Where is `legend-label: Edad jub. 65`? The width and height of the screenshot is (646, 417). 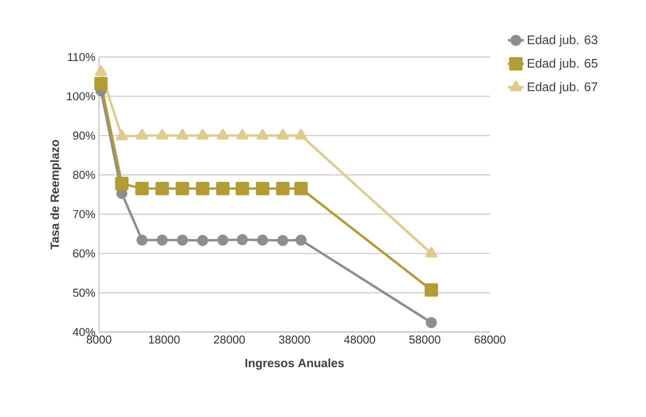
legend-label: Edad jub. 65 is located at coordinates (563, 64).